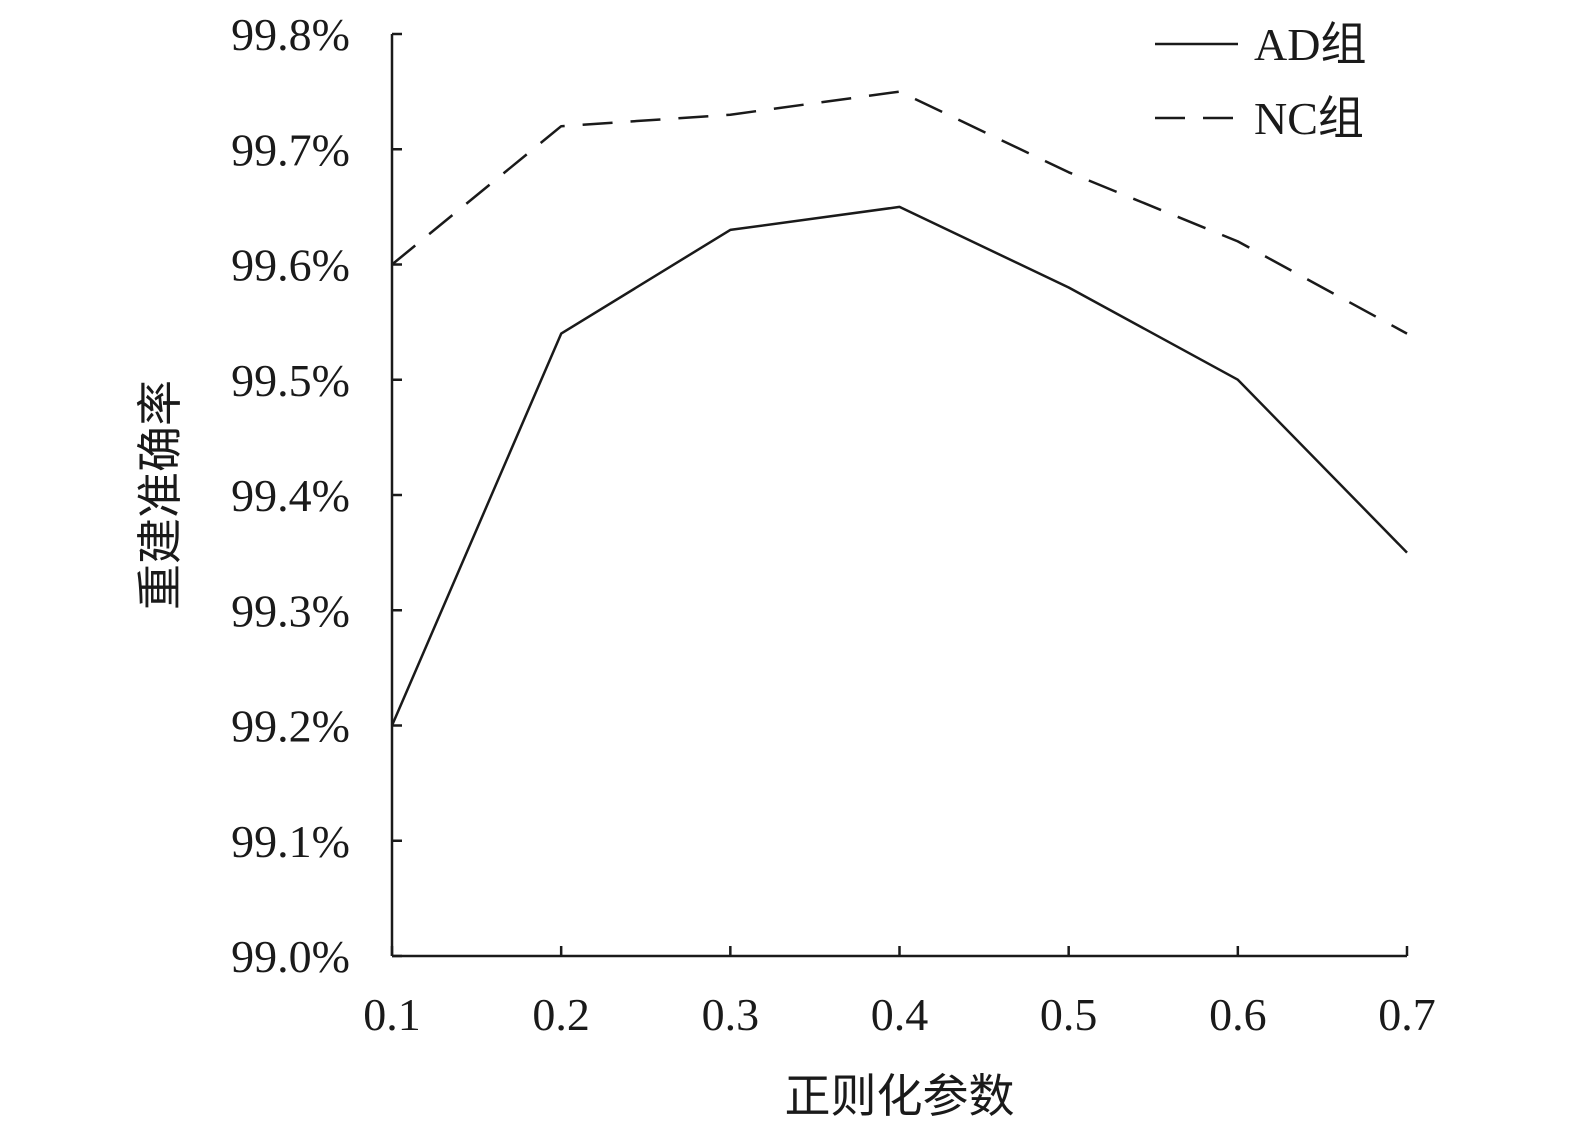 The width and height of the screenshot is (1575, 1136). What do you see at coordinates (1069, 1014) in the screenshot?
I see `x-tick-label: 0.5` at bounding box center [1069, 1014].